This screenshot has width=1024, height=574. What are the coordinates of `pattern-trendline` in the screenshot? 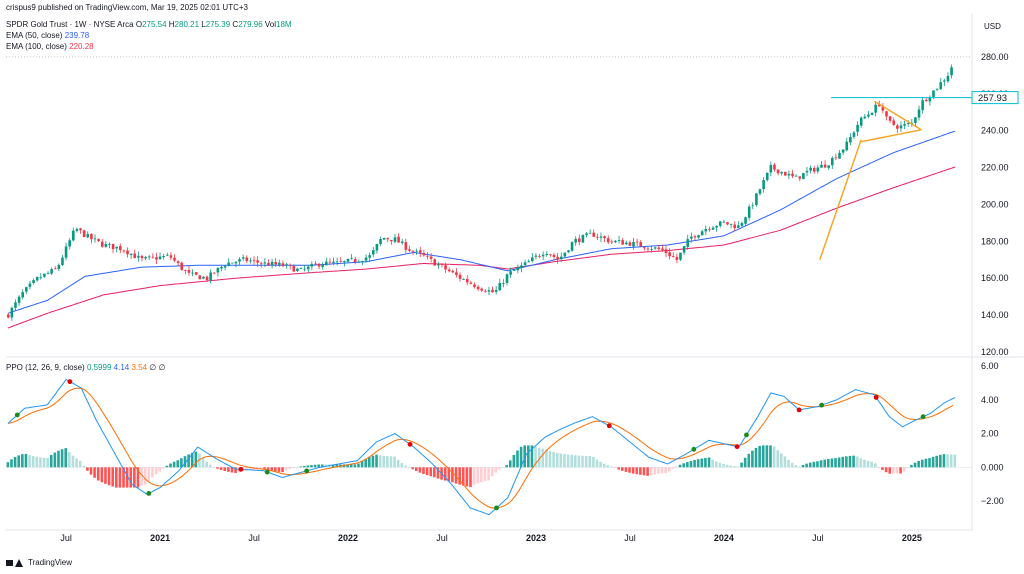 It's located at (840, 200).